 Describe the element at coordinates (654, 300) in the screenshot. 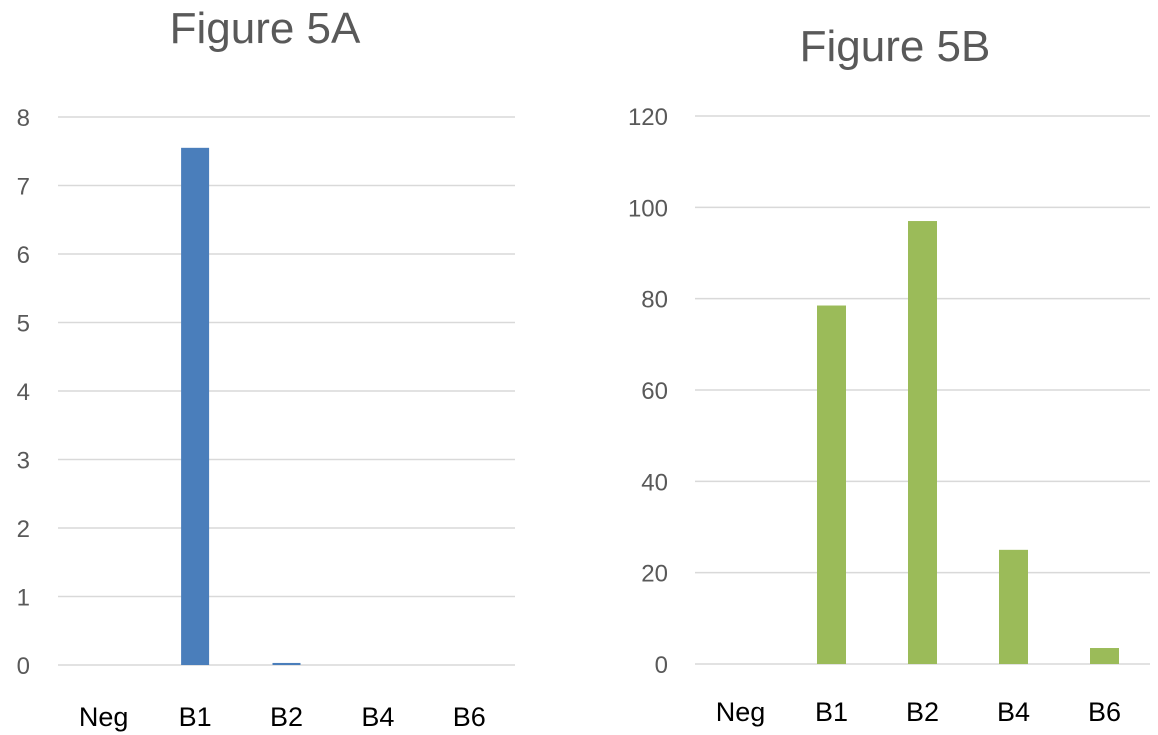

I see `chart-1-y-tick-label: 80` at that location.